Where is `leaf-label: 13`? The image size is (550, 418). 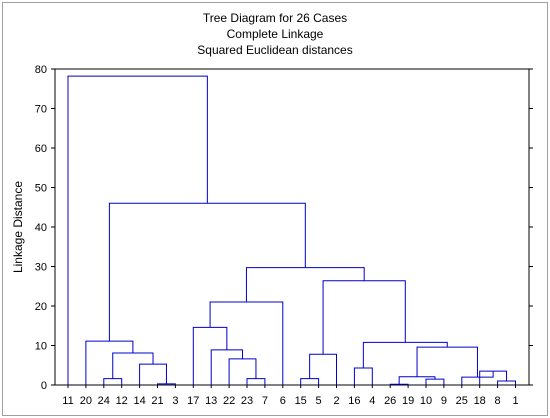
leaf-label: 13 is located at coordinates (211, 401).